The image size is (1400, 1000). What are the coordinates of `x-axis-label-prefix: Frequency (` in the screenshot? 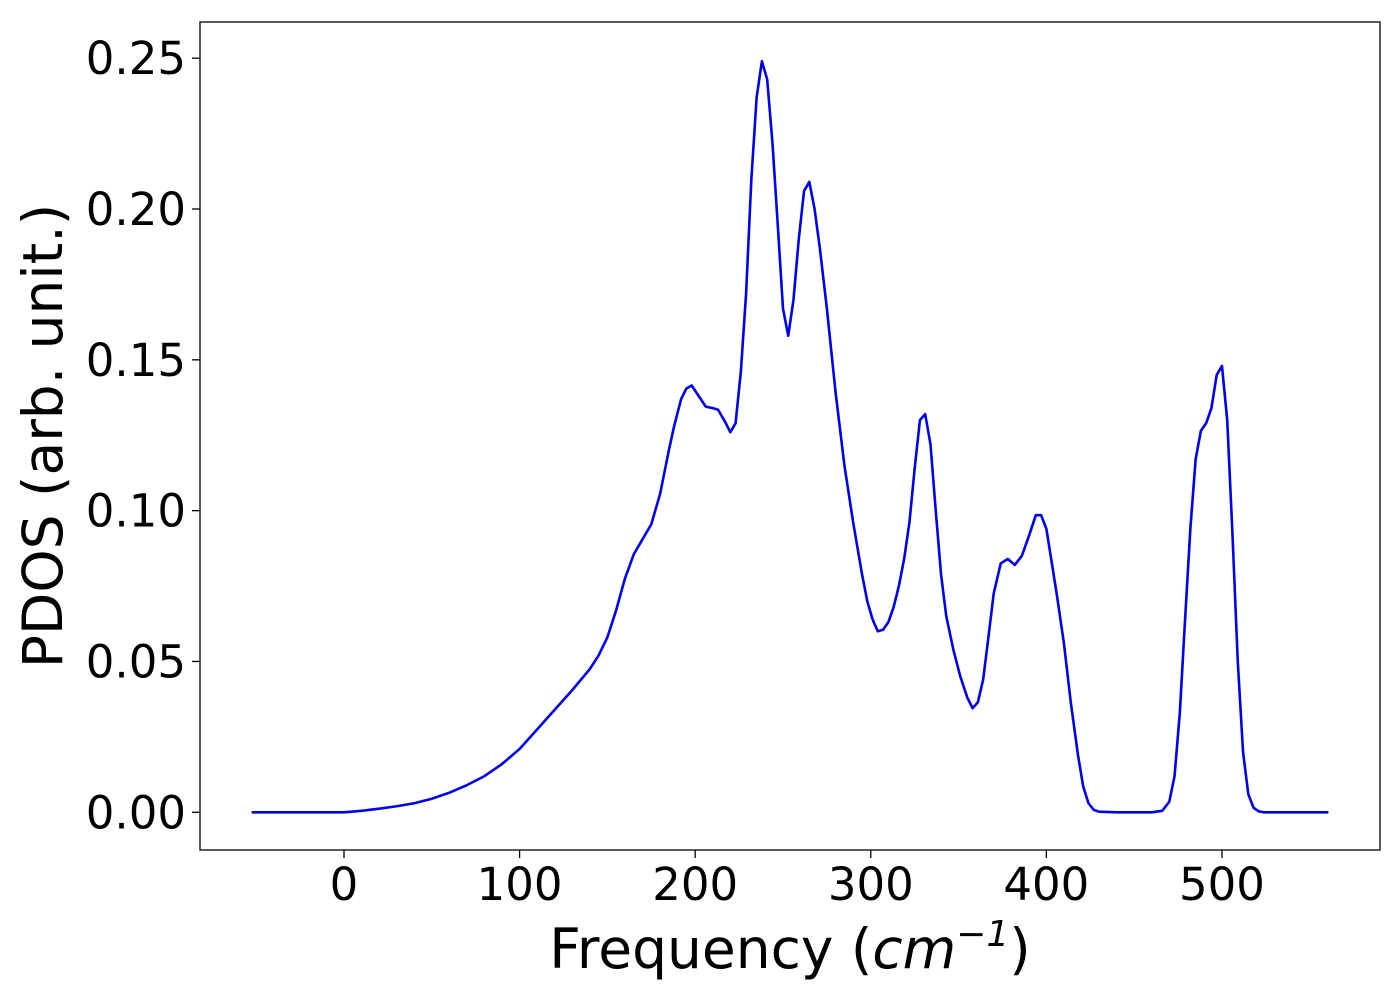 It's located at (710, 949).